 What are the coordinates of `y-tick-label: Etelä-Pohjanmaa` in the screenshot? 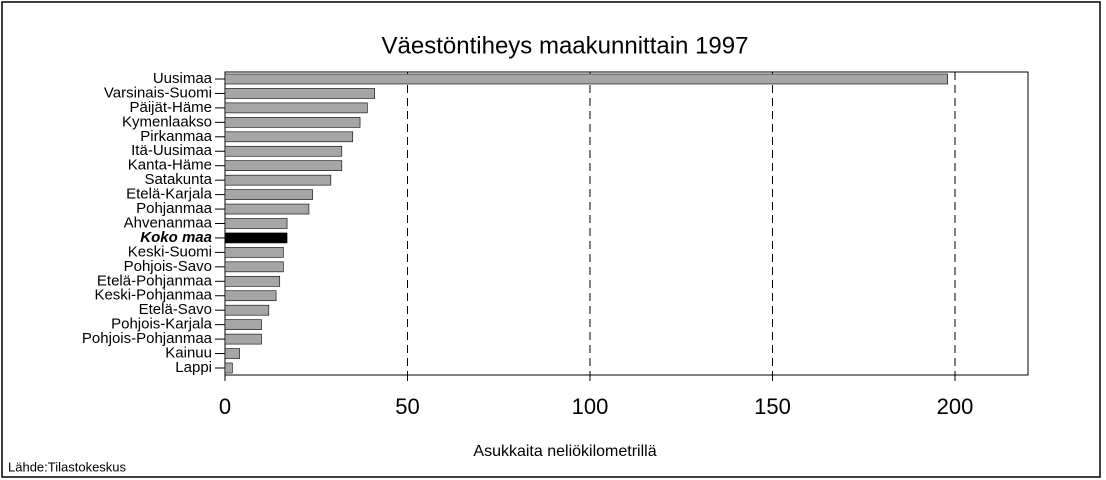 It's located at (155, 280).